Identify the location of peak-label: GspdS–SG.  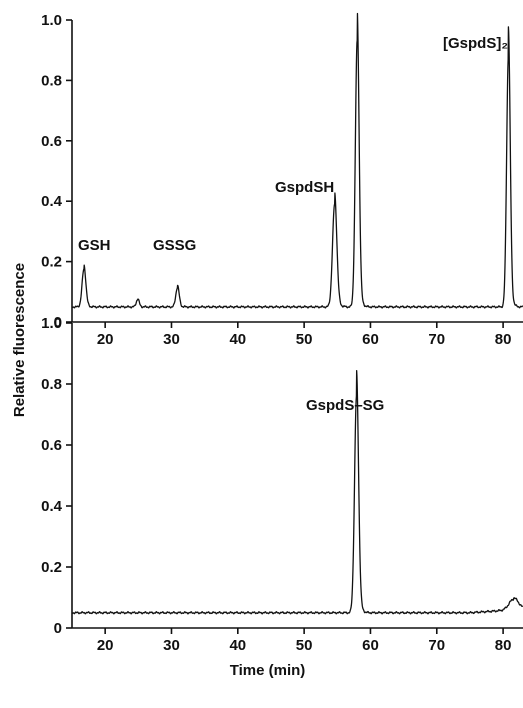
(345, 405).